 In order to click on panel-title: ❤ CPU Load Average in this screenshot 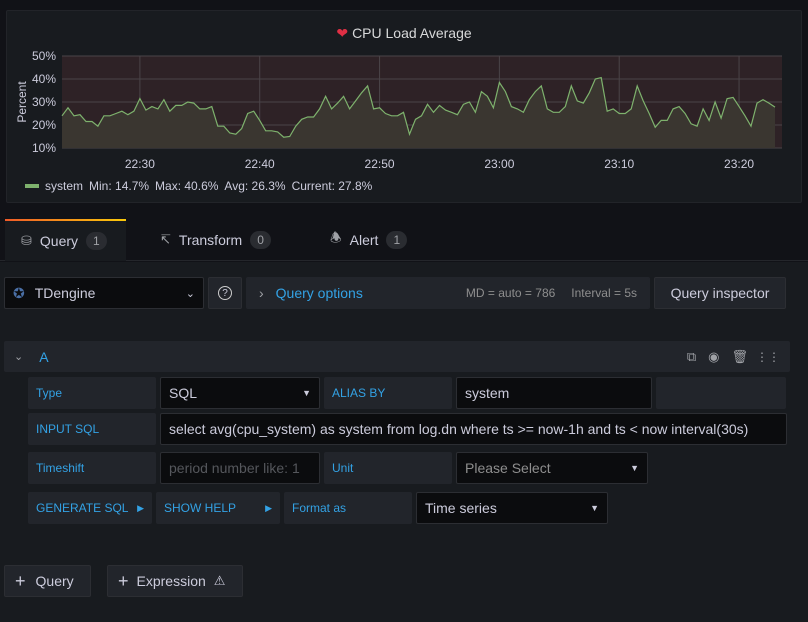, I will do `click(404, 33)`.